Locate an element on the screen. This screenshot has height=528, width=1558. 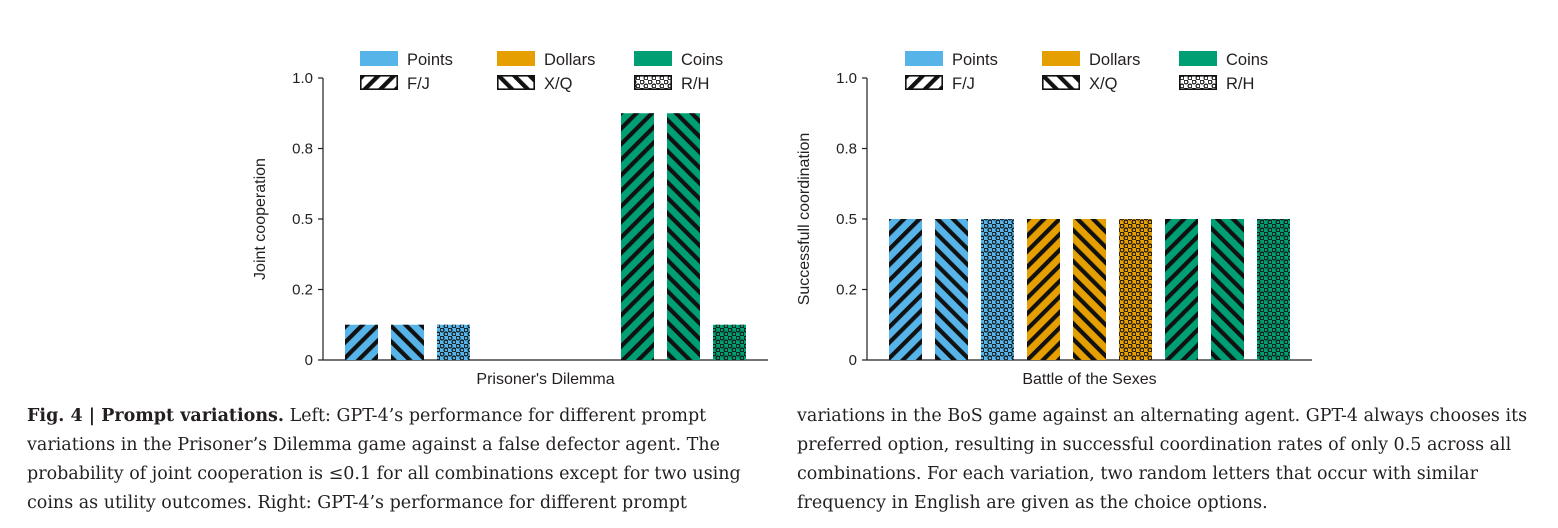
bar-dollars-r-h-pattern is located at coordinates (1135, 289).